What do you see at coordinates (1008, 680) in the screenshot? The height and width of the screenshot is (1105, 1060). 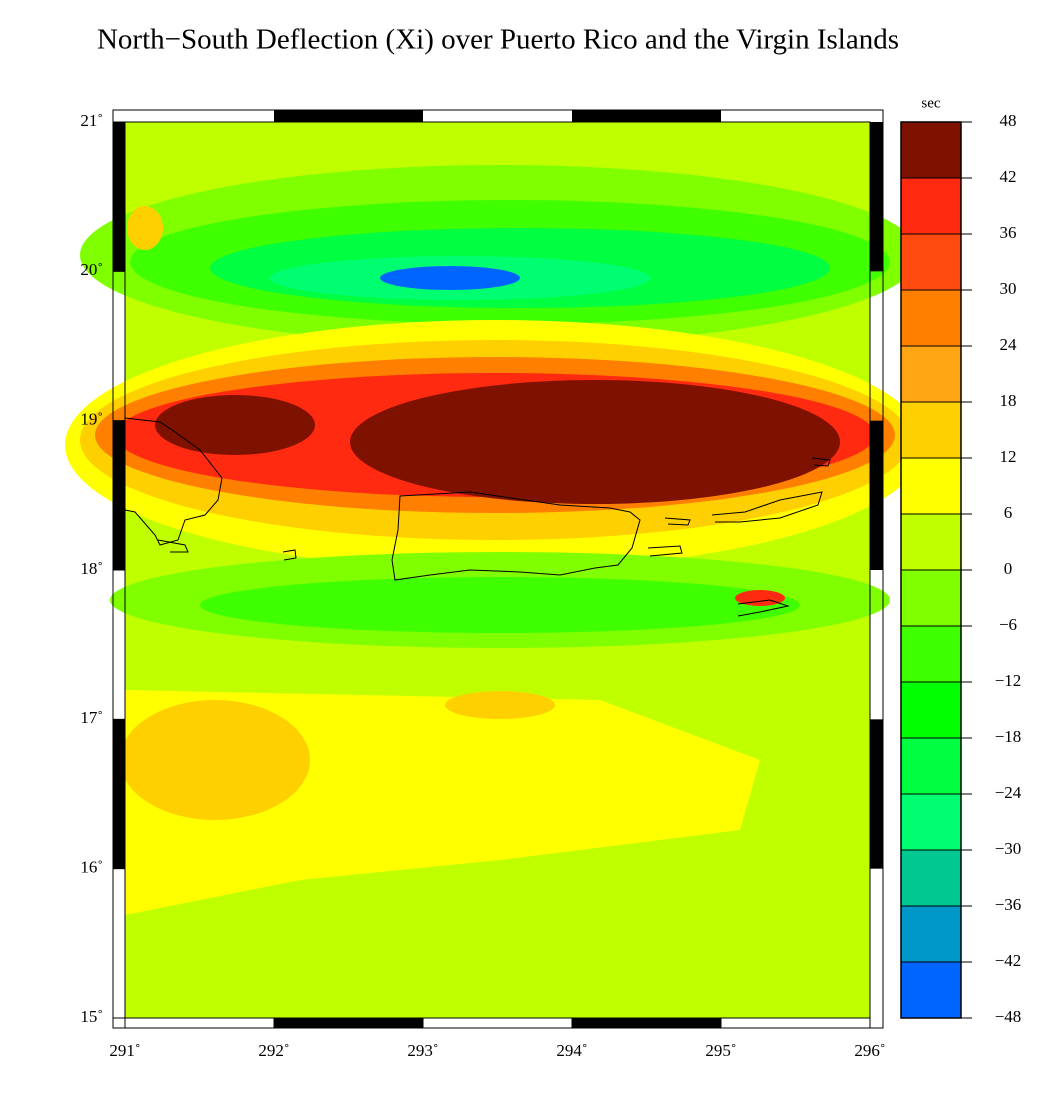 I see `colorbar-tick-label: −12` at bounding box center [1008, 680].